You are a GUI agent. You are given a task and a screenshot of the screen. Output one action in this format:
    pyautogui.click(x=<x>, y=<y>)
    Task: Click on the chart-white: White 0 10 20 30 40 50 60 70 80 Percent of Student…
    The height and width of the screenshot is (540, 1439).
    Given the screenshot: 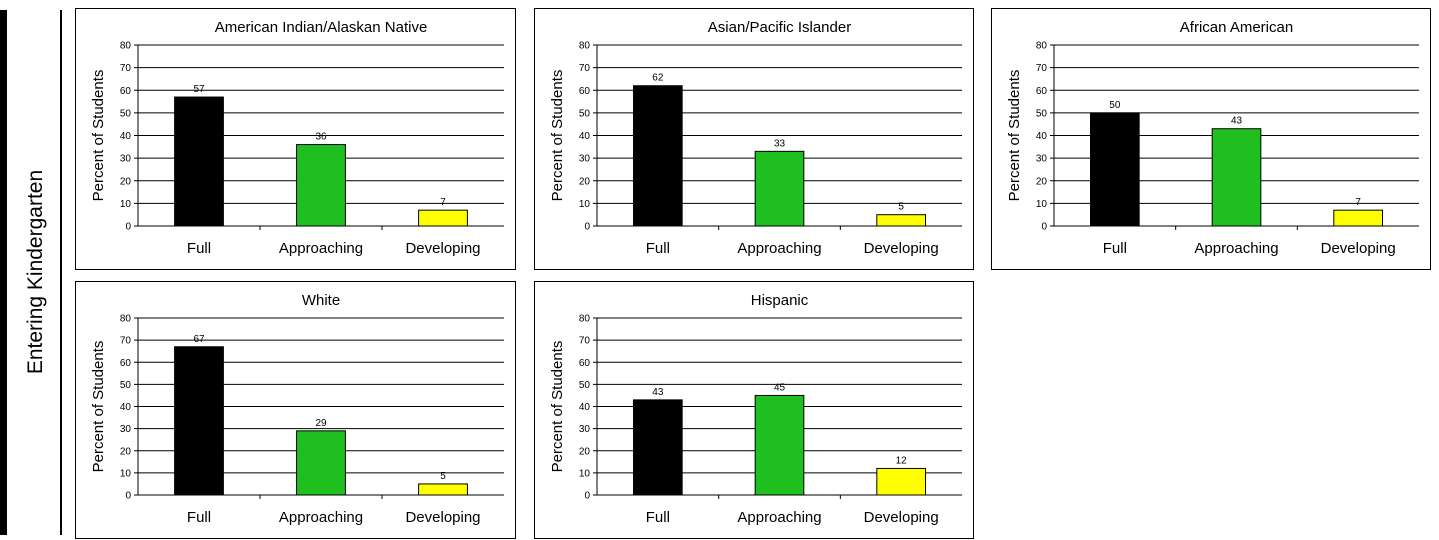 What is the action you would take?
    pyautogui.click(x=297, y=409)
    